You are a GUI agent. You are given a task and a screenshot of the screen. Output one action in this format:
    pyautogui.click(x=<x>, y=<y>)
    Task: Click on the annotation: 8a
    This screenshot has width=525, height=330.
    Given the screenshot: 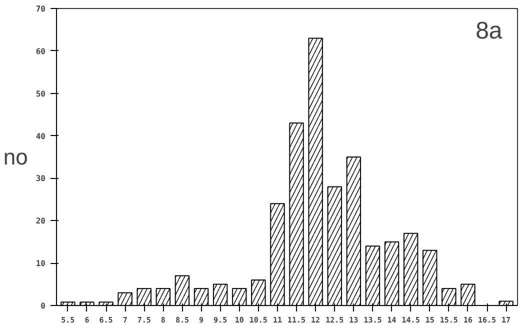 What is the action you would take?
    pyautogui.click(x=489, y=30)
    